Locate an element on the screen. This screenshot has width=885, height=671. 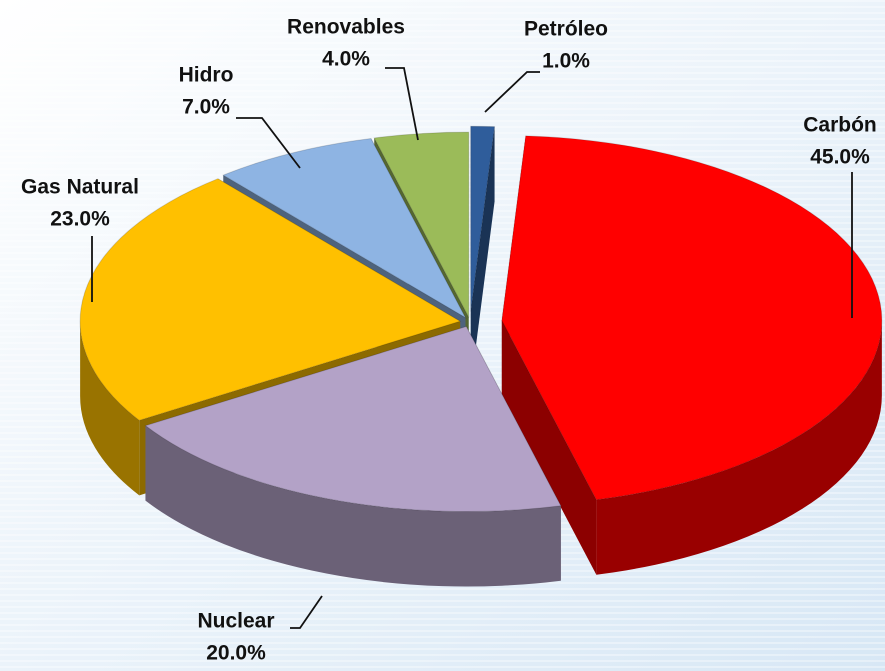
slice-label: Hidro is located at coordinates (206, 75).